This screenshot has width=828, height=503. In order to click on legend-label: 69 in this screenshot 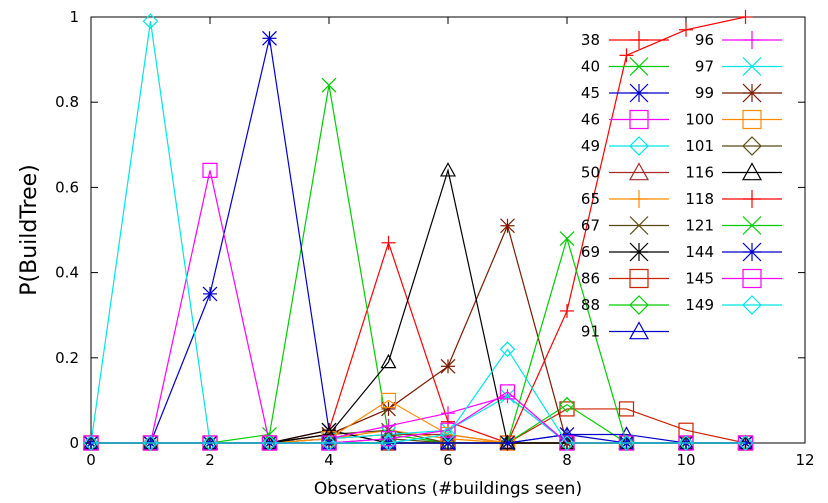, I will do `click(590, 252)`.